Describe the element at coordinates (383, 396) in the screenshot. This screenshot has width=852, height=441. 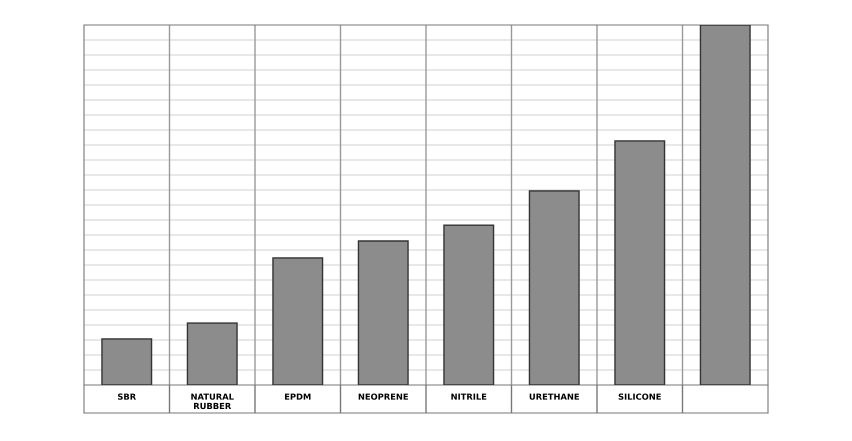
I see `x-tick-label: NEOPRENE` at that location.